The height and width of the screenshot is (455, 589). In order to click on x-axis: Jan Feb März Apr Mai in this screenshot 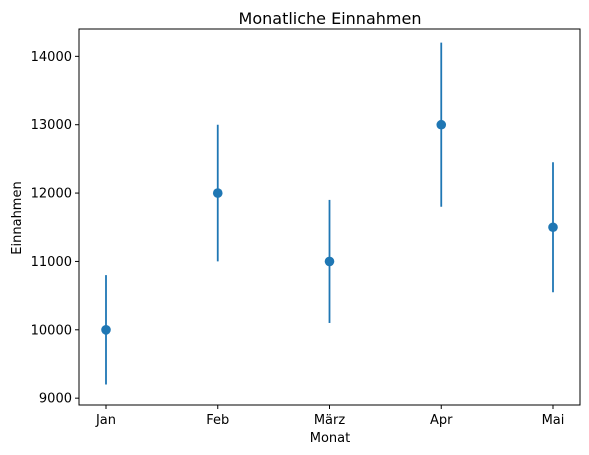, I will do `click(329, 416)`.